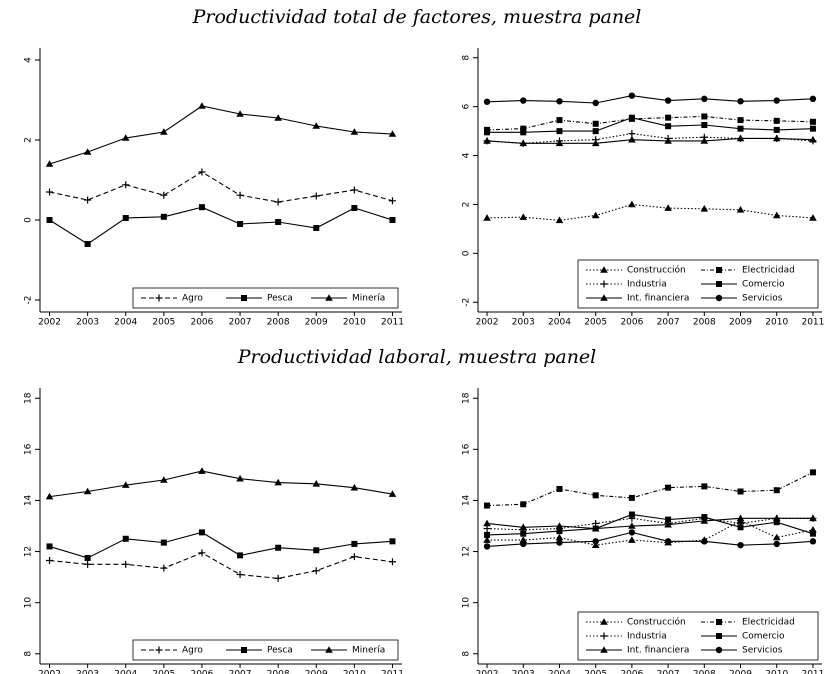 The width and height of the screenshot is (834, 674). Describe the element at coordinates (278, 672) in the screenshot. I see `x-tick-label: 2008` at that location.